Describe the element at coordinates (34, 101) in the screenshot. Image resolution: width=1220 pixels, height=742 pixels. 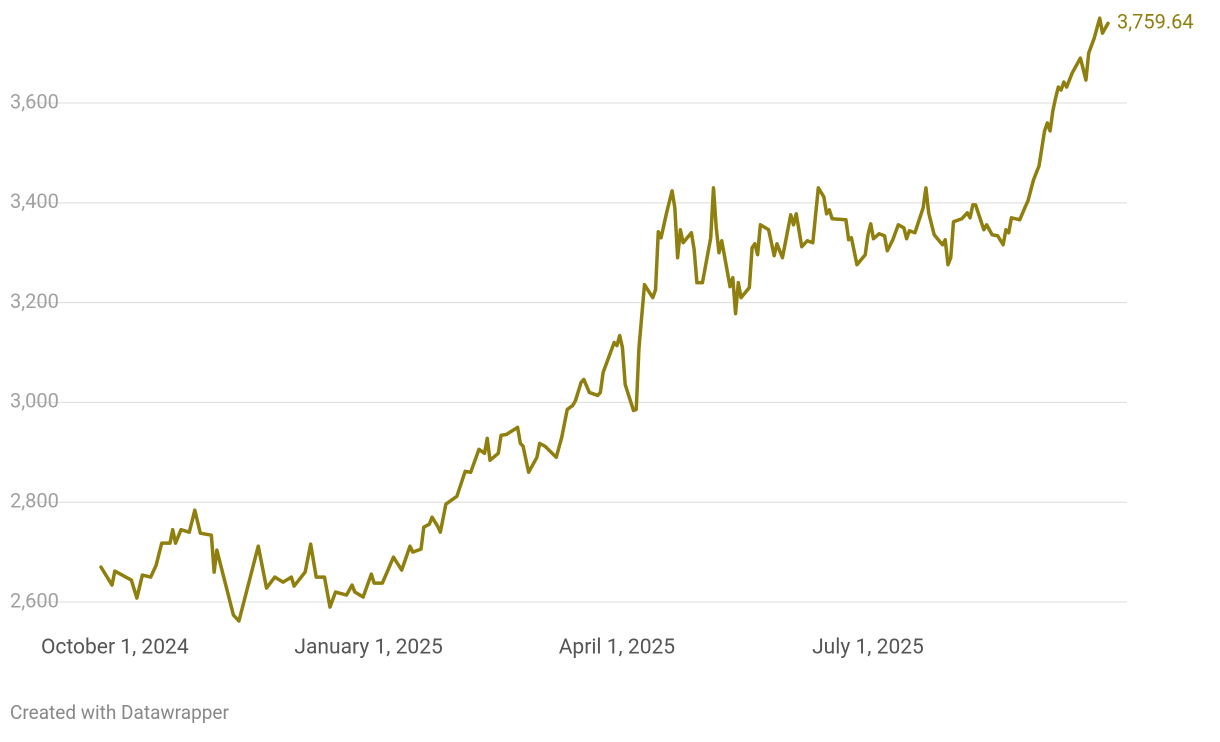
I see `y-tick-label: 3,600` at that location.